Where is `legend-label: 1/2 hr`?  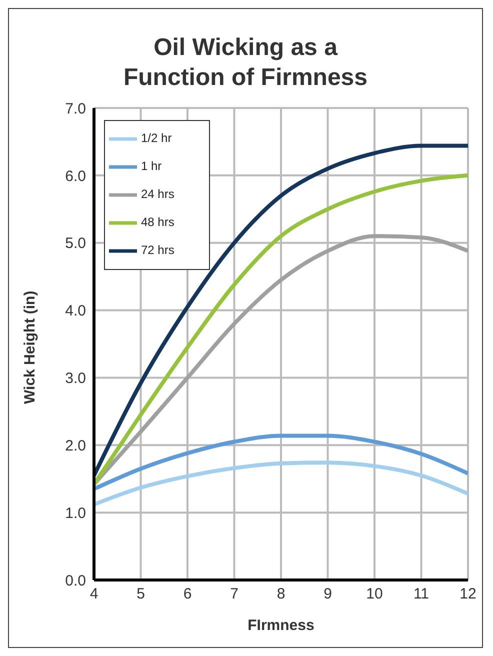 legend-label: 1/2 hr is located at coordinates (156, 138).